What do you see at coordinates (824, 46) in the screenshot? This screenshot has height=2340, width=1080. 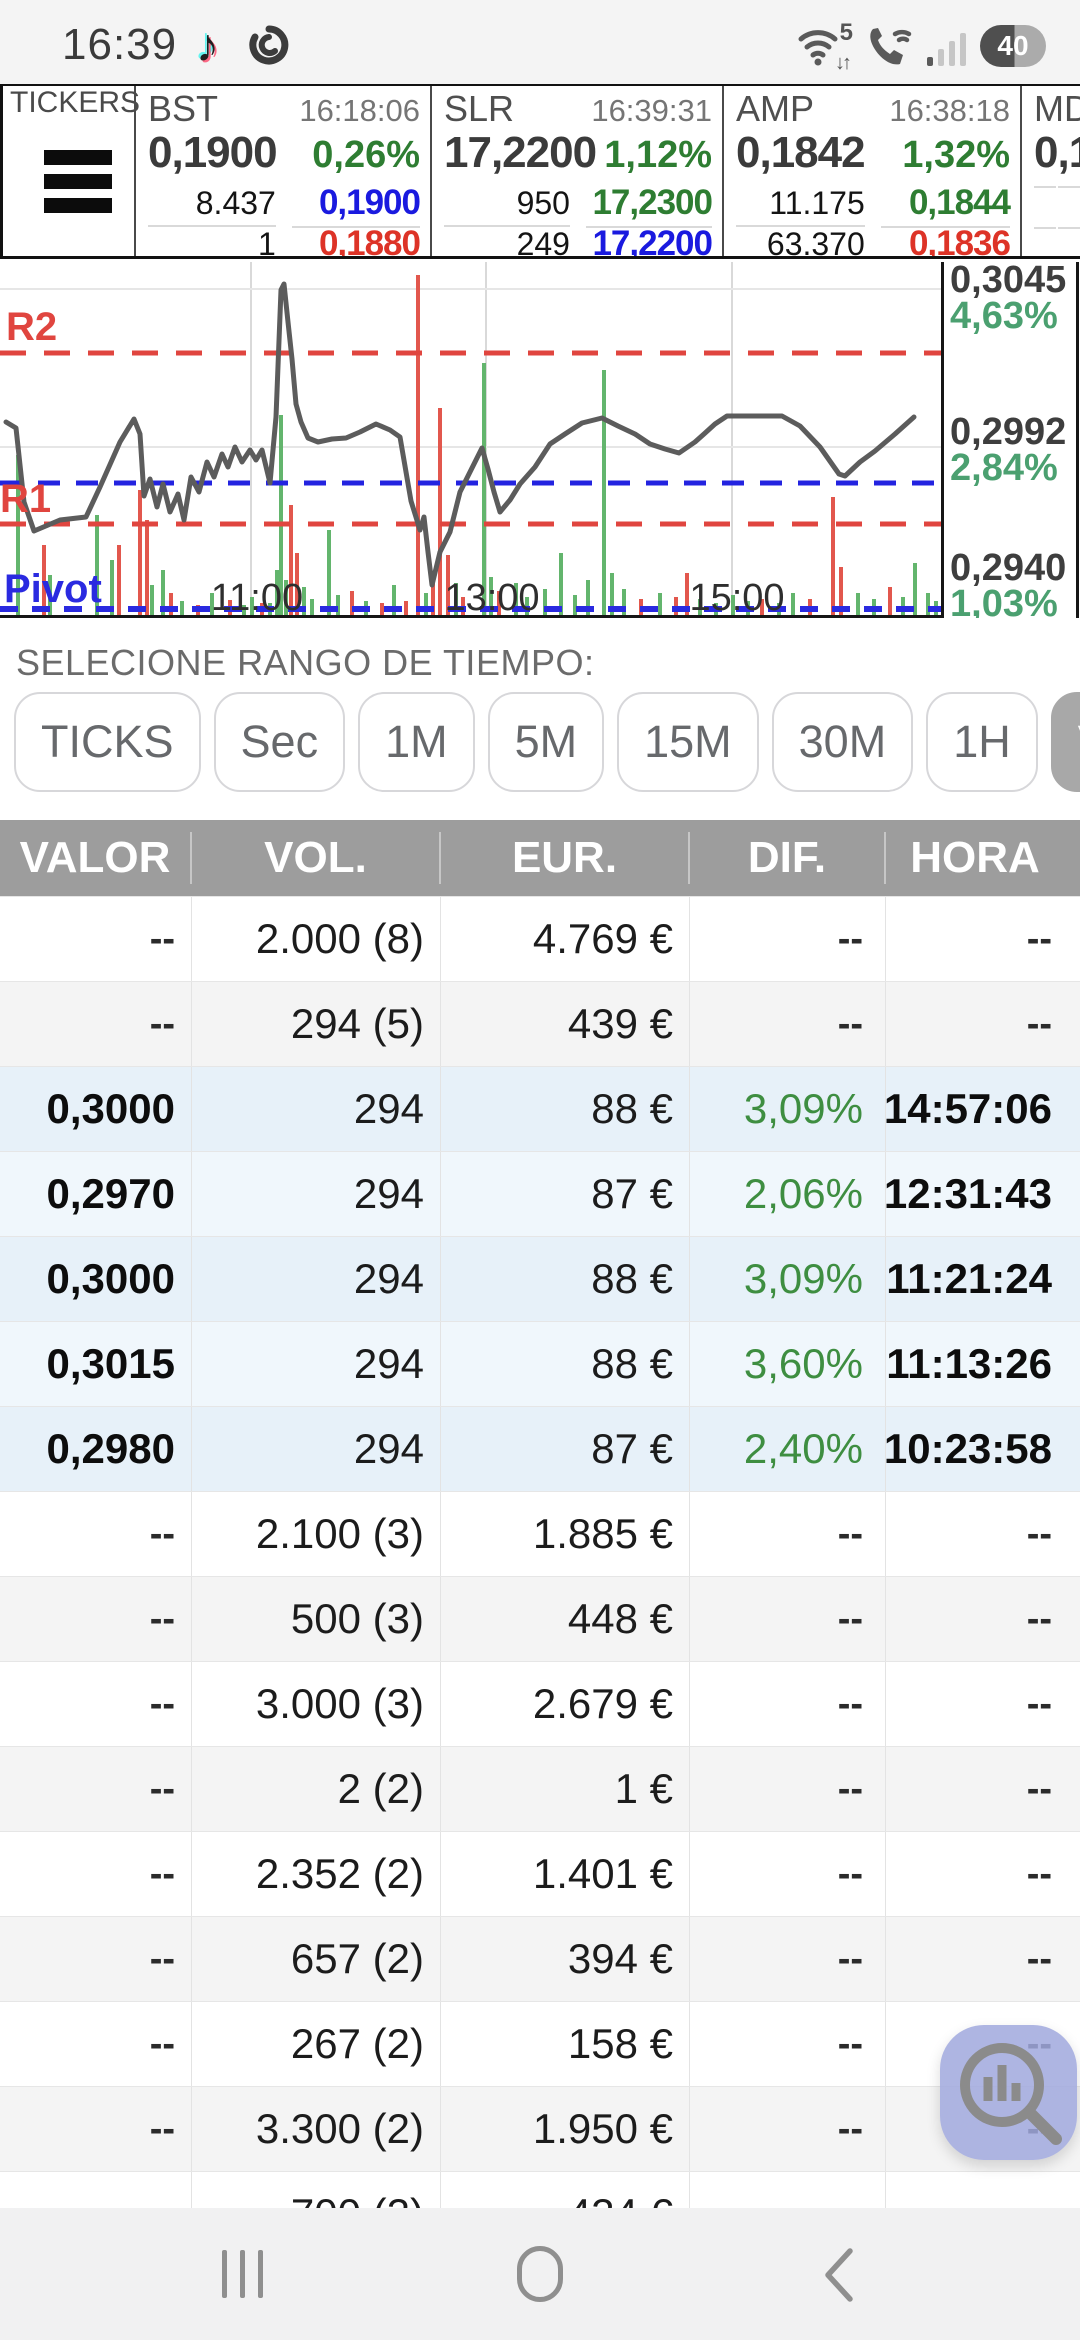 I see `wifi-5-icon: 5 ↓↑` at bounding box center [824, 46].